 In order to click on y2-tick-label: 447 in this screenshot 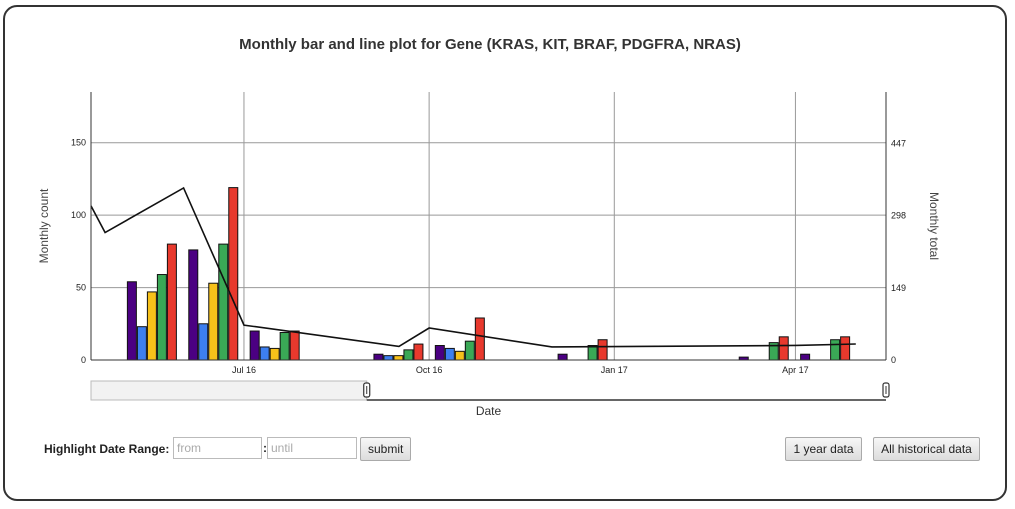, I will do `click(898, 143)`.